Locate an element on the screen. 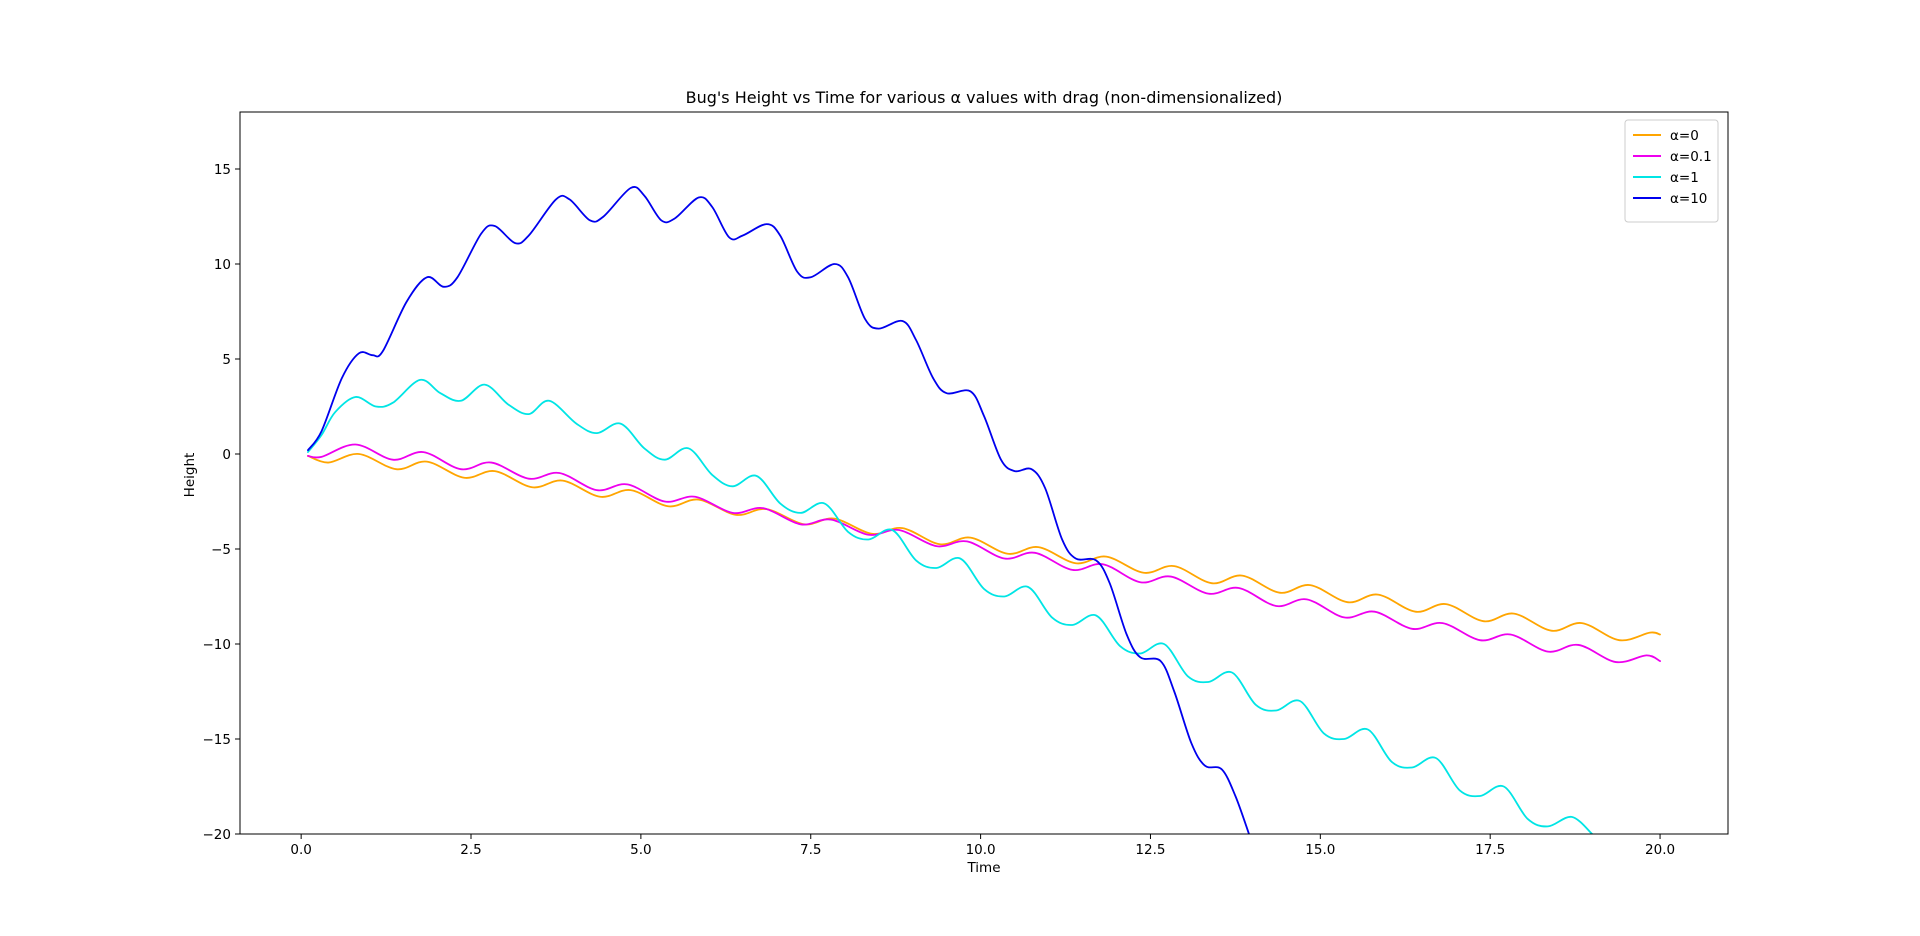  x-tick-label: 7.5 is located at coordinates (810, 850).